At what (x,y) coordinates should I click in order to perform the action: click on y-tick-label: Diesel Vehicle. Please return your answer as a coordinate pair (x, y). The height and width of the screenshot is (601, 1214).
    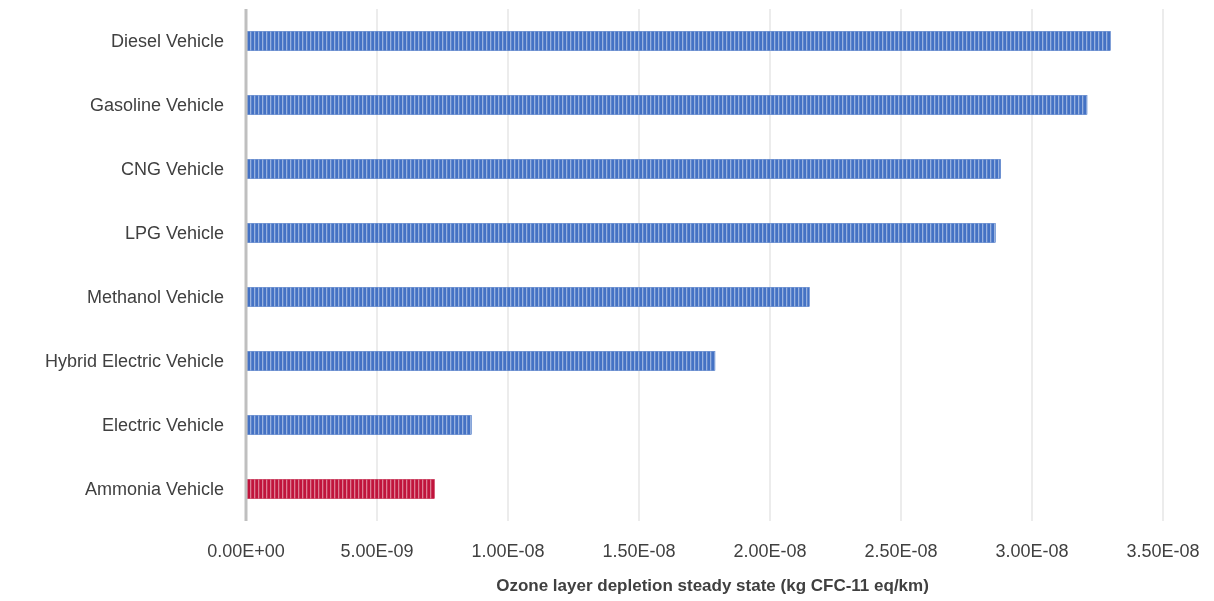
    Looking at the image, I should click on (167, 41).